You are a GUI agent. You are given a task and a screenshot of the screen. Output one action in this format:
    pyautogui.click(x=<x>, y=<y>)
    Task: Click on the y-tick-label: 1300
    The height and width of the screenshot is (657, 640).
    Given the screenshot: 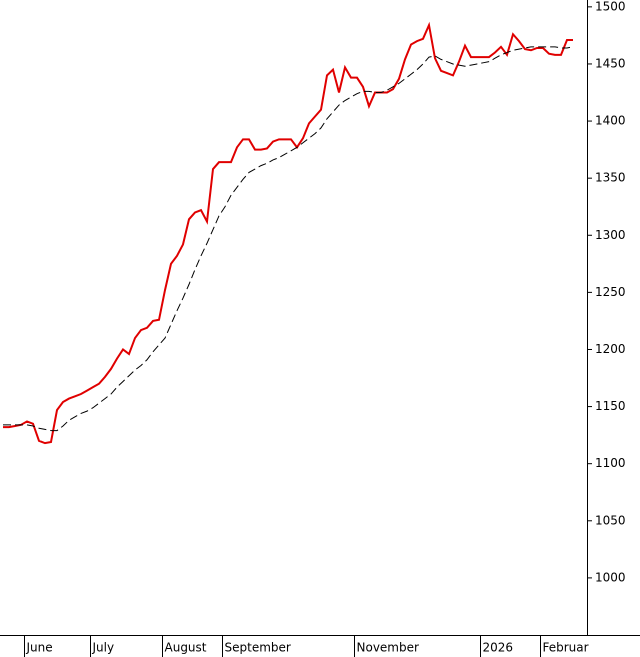 What is the action you would take?
    pyautogui.click(x=610, y=235)
    